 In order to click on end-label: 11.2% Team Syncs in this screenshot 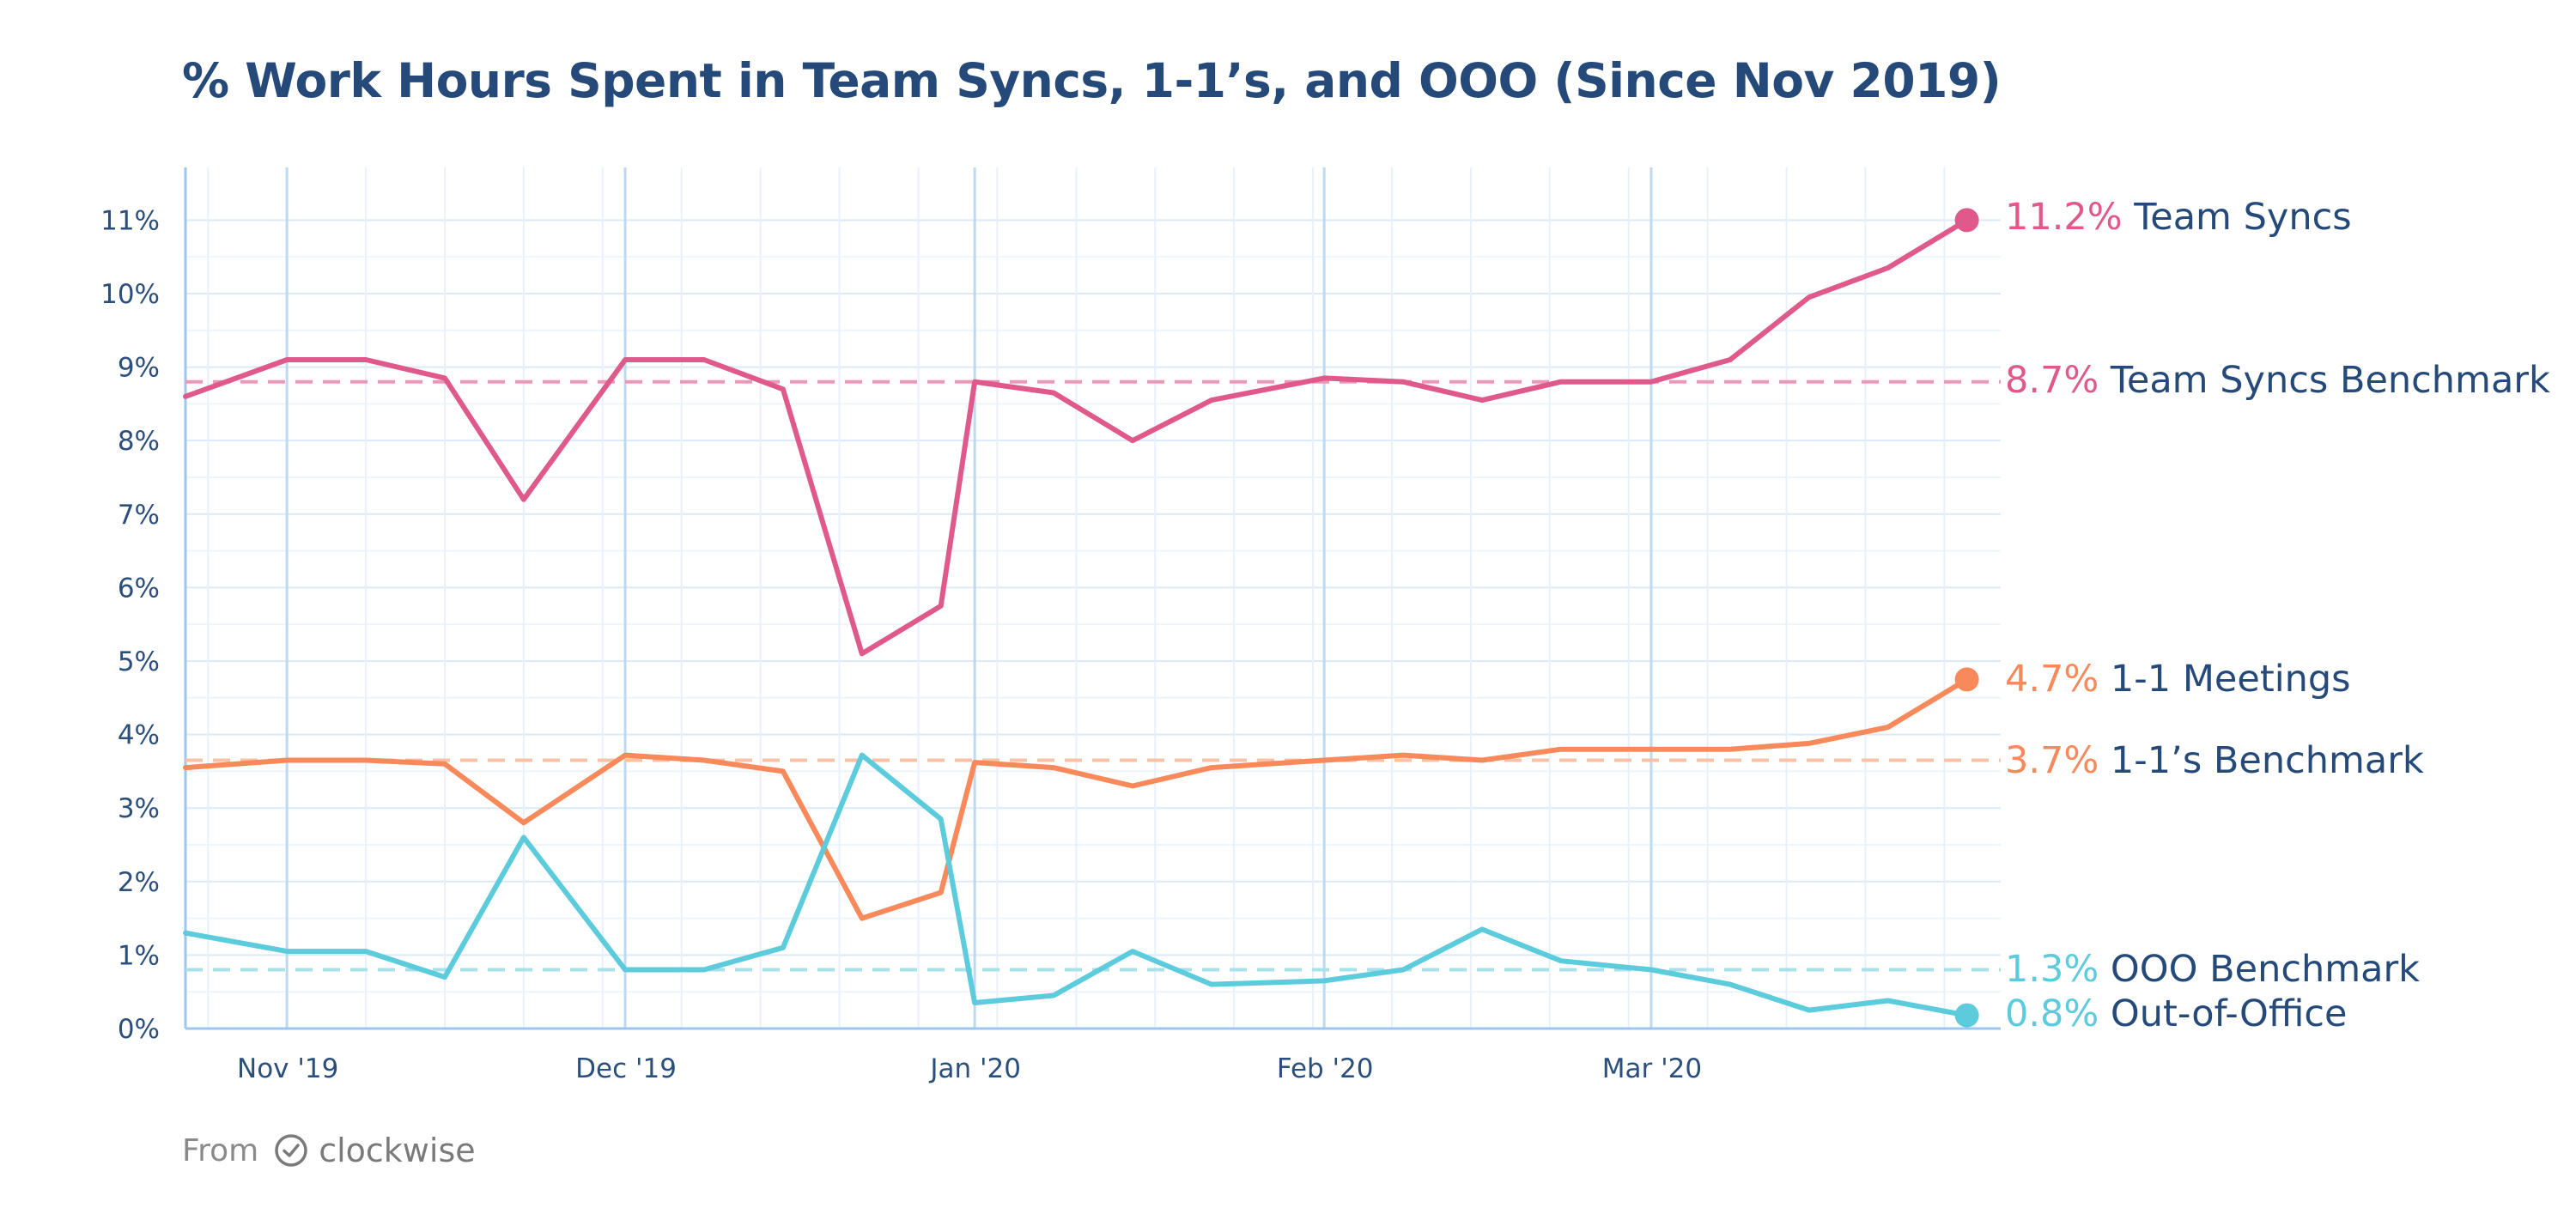, I will do `click(2178, 217)`.